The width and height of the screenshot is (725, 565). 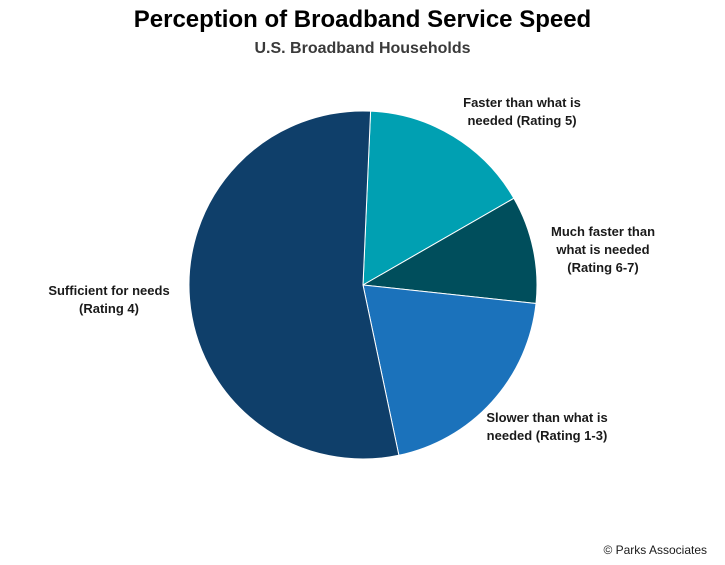 What do you see at coordinates (603, 231) in the screenshot?
I see `slice-label-line: Much faster than` at bounding box center [603, 231].